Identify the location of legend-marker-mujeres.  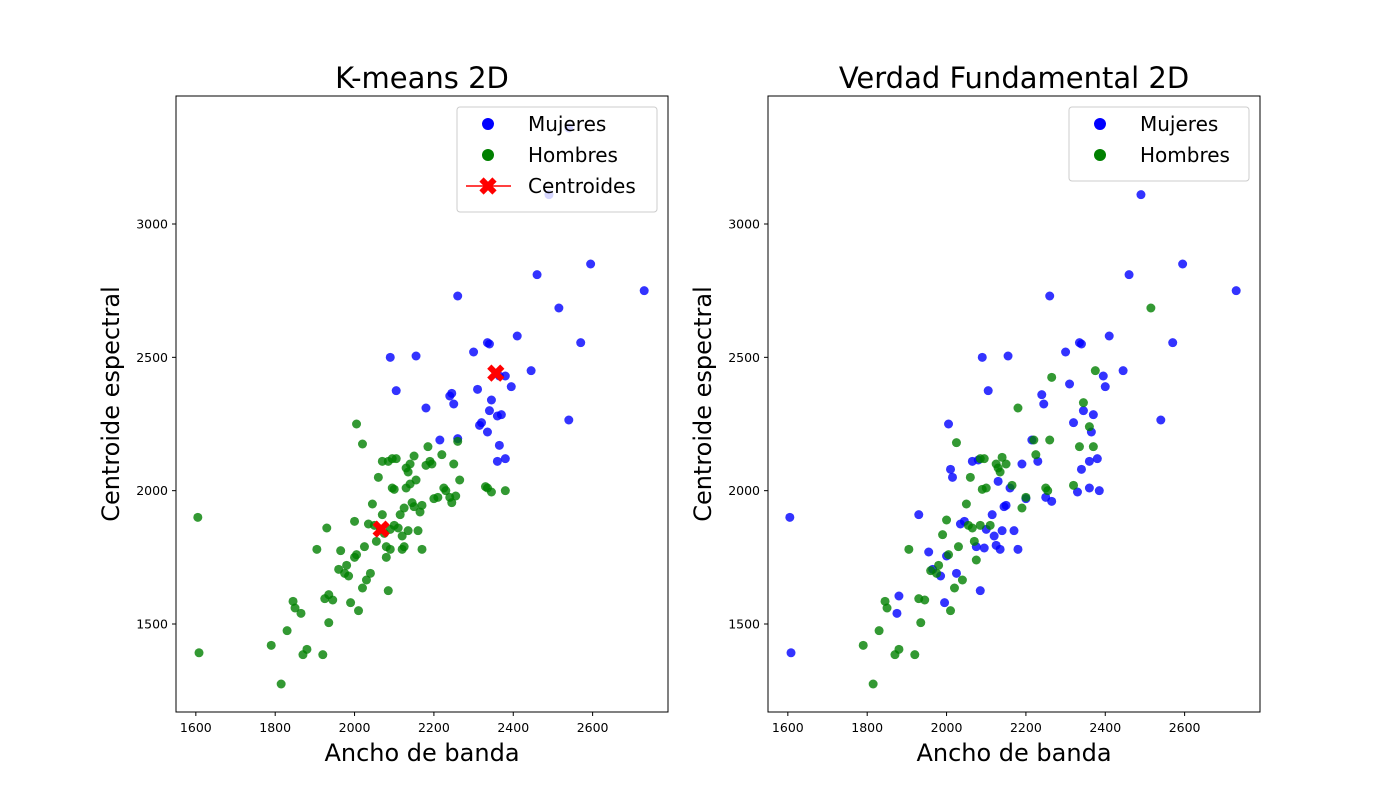
(488, 124).